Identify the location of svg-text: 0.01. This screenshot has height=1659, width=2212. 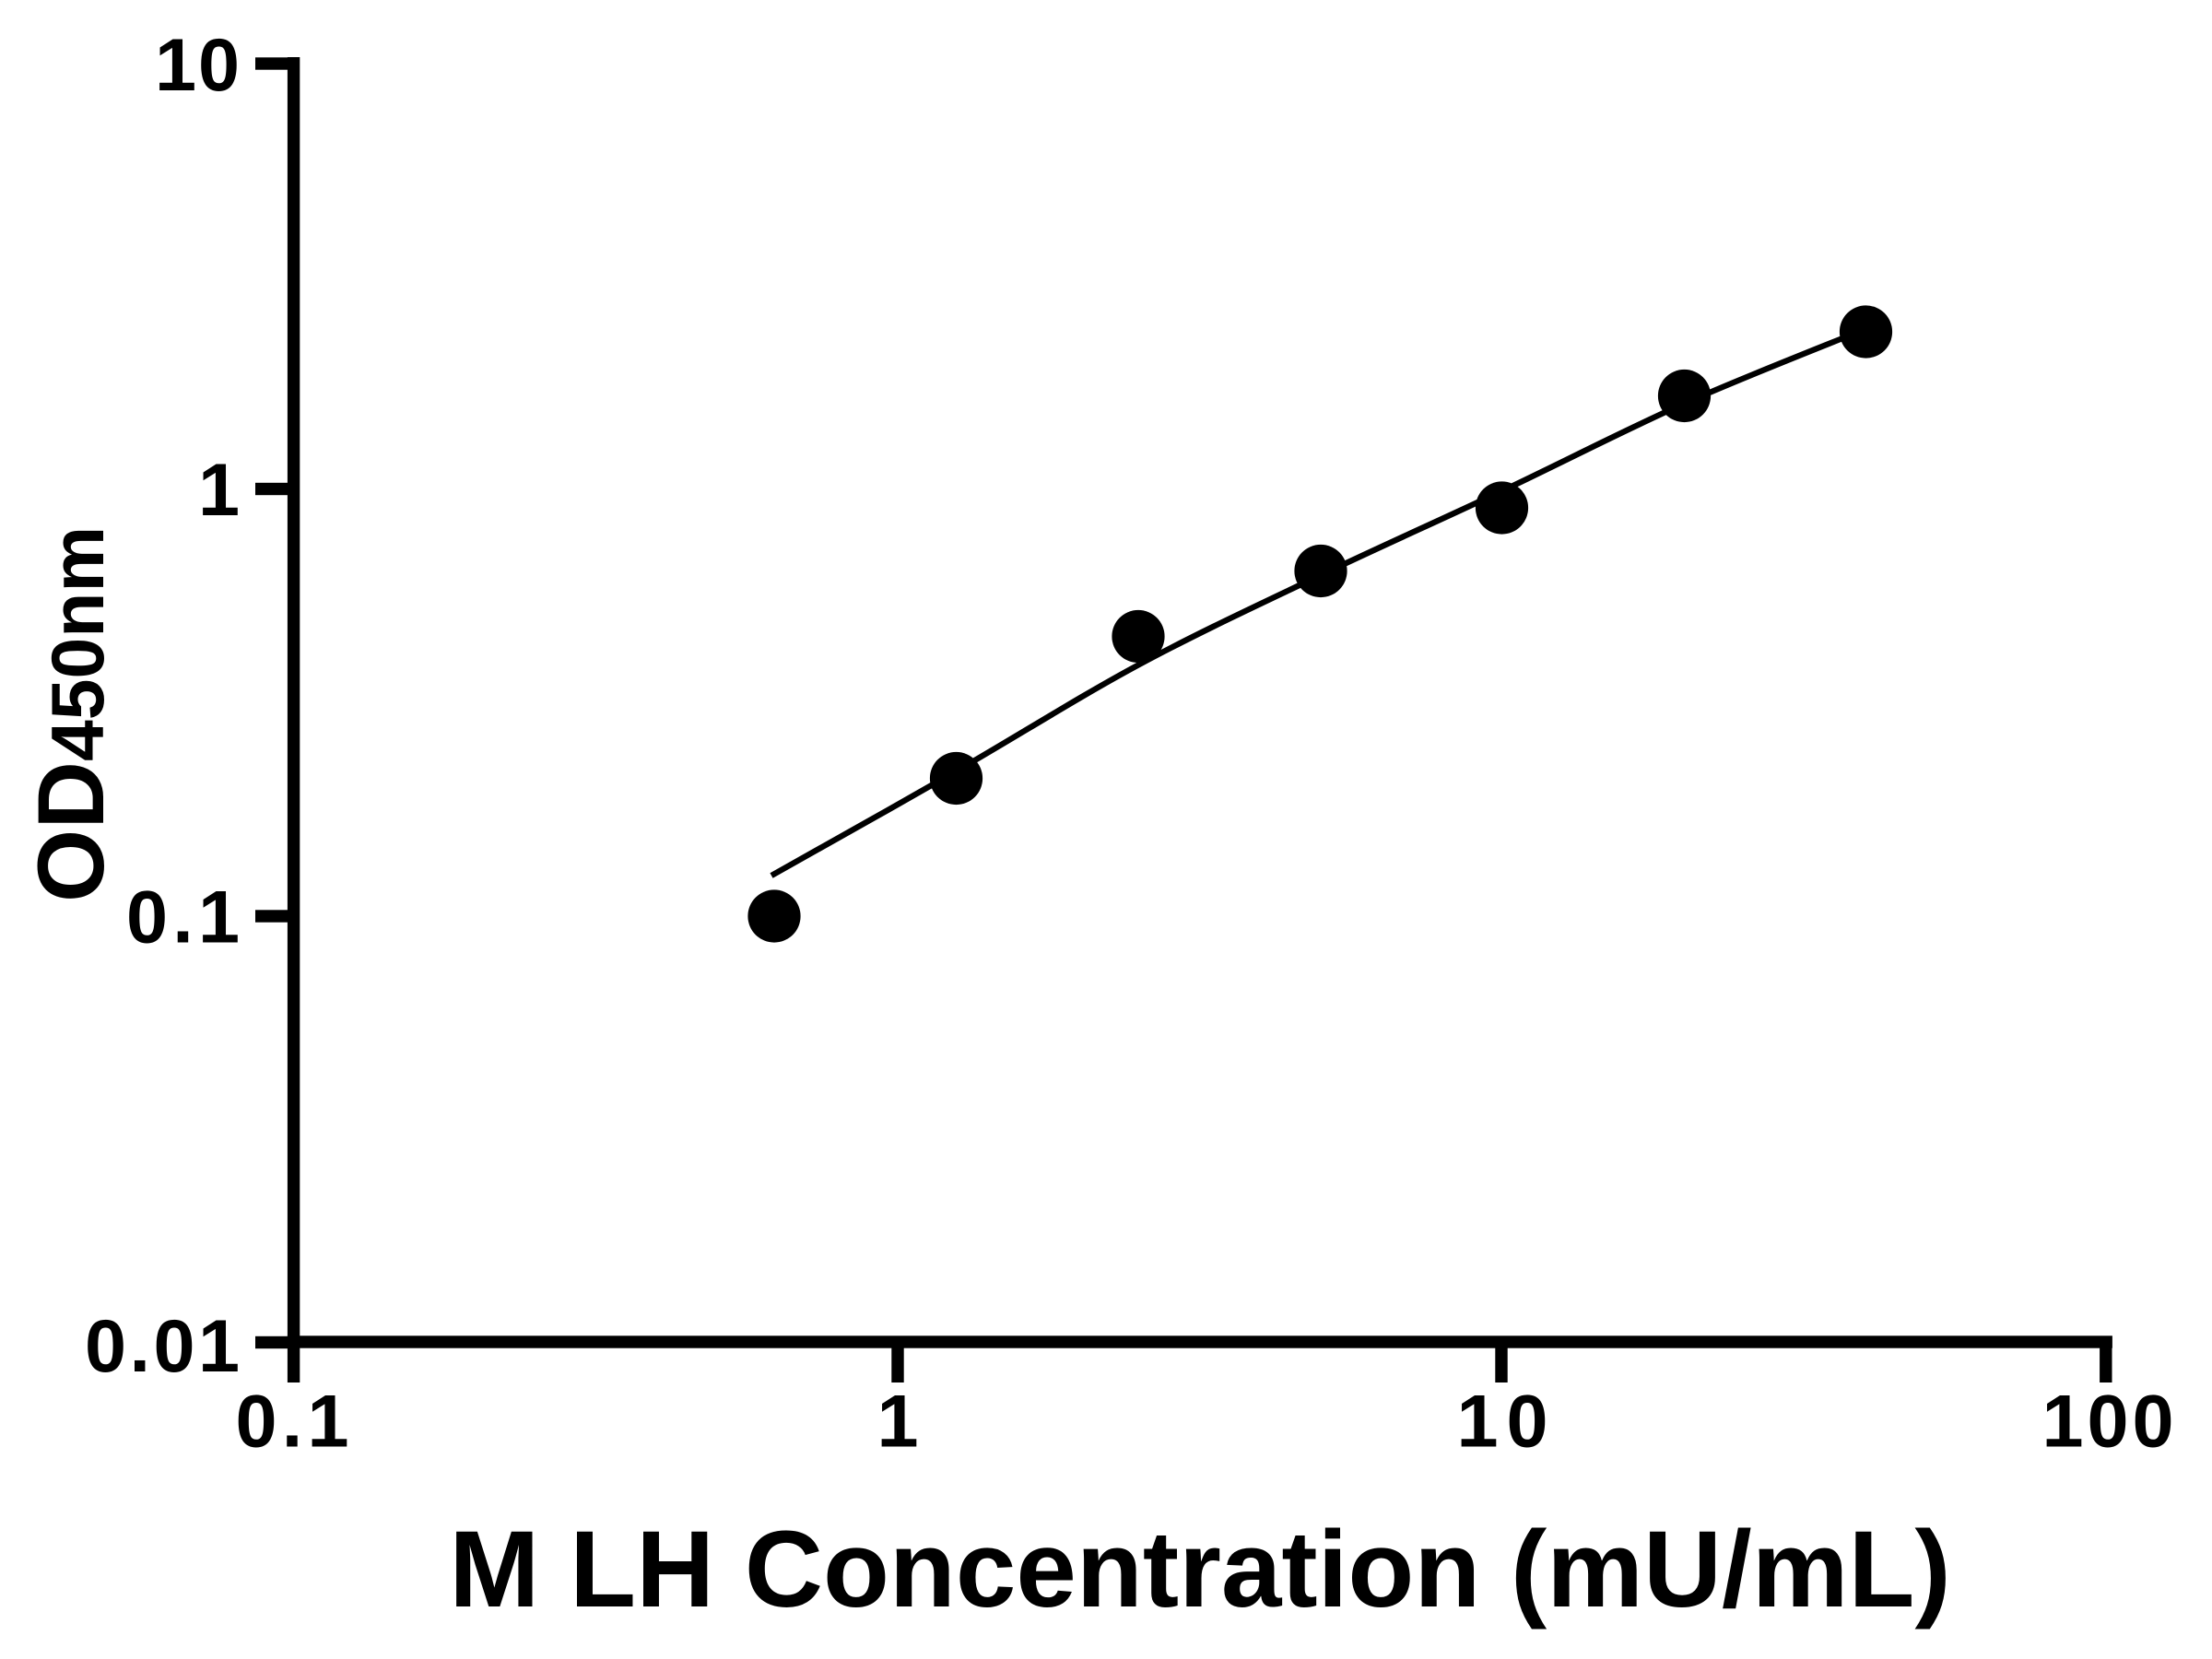
(162, 1346).